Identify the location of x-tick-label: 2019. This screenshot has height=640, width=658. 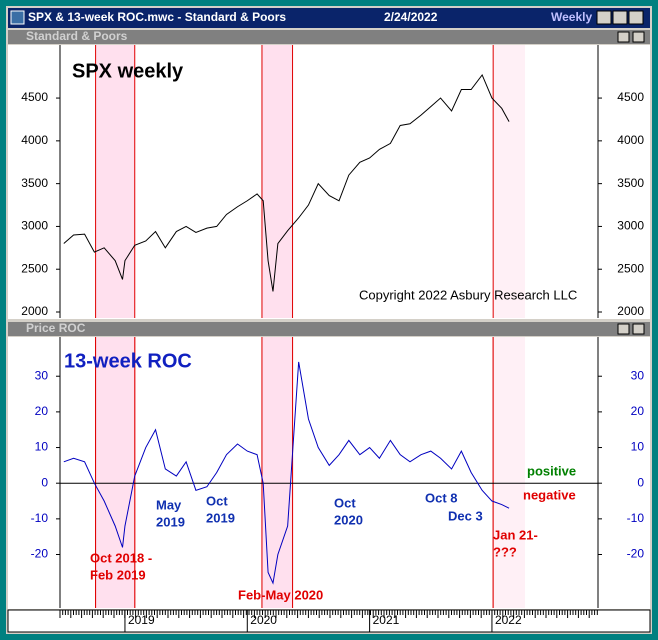
(141, 620).